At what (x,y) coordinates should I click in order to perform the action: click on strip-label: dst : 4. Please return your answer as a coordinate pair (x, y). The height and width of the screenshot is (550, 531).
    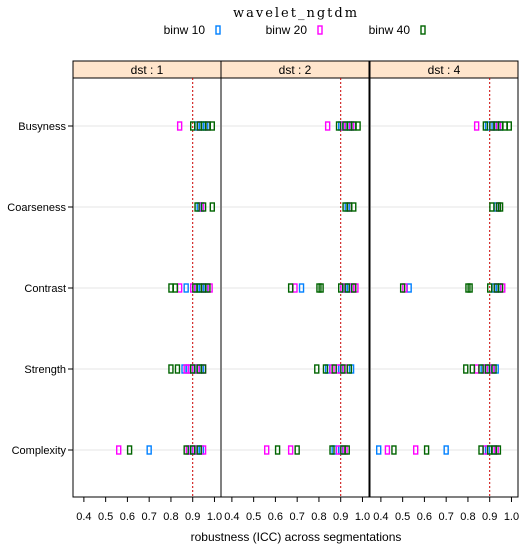
    Looking at the image, I should click on (444, 70).